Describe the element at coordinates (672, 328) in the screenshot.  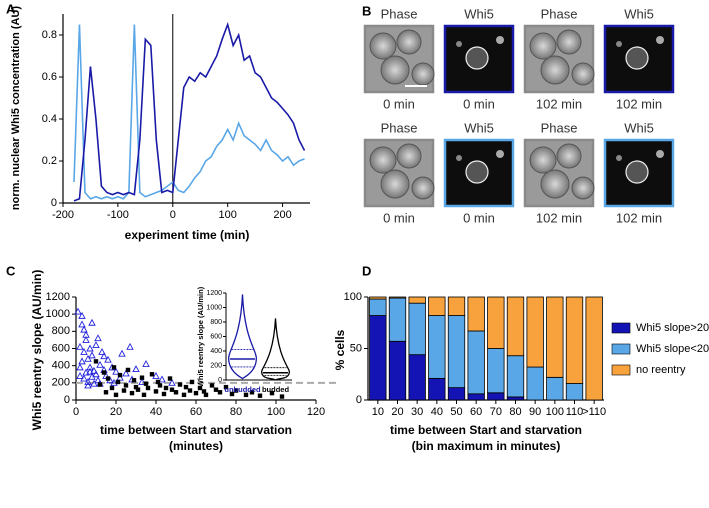
I see `legend-label: Whi5 slope>200` at that location.